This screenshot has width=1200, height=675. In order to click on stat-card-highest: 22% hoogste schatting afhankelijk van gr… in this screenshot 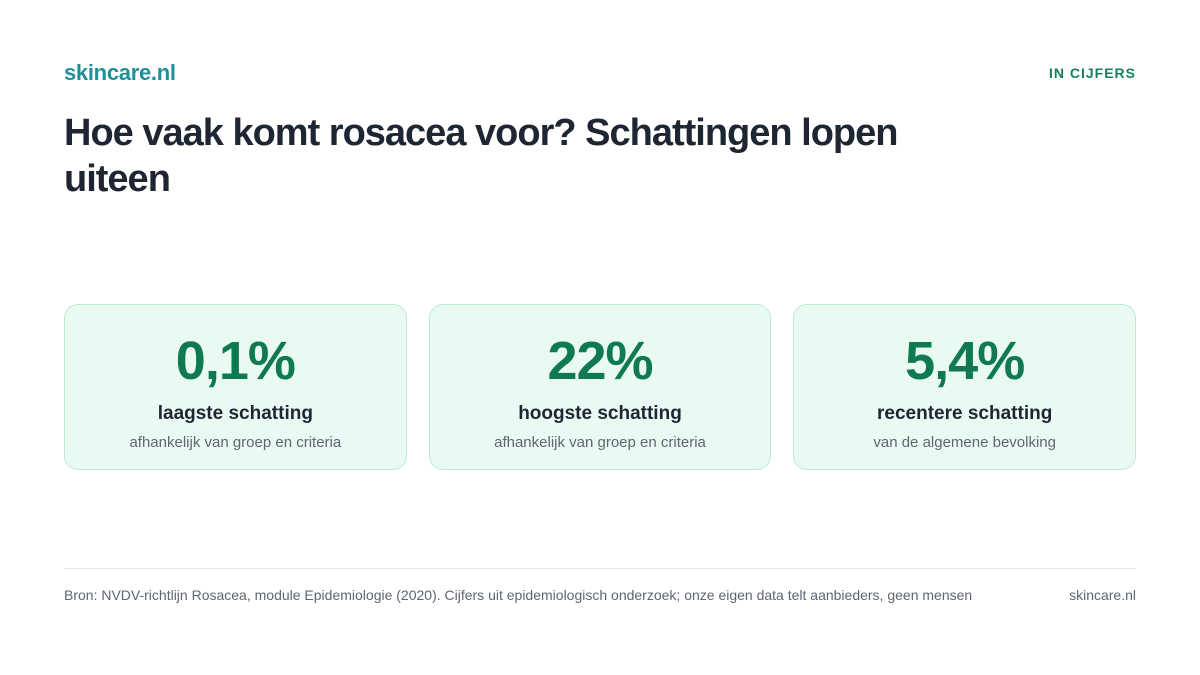, I will do `click(600, 387)`.